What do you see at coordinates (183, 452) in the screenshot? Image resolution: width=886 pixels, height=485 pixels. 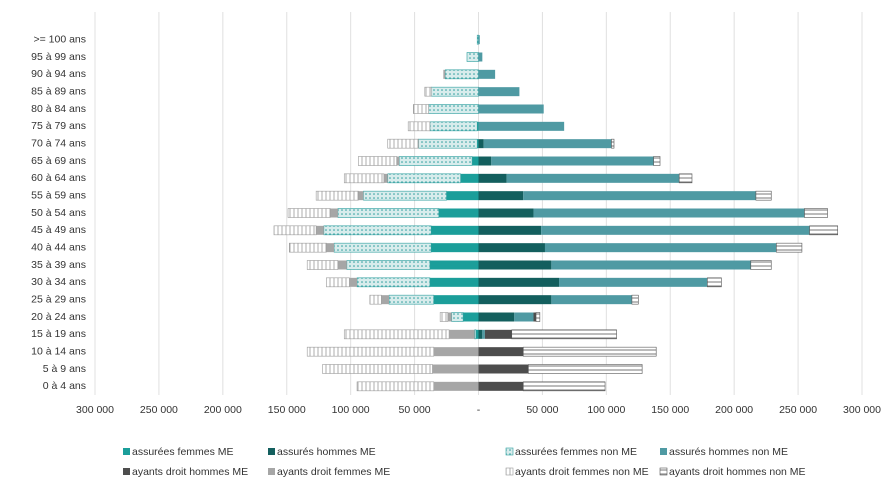 I see `legend-label: assurées femmes ME` at bounding box center [183, 452].